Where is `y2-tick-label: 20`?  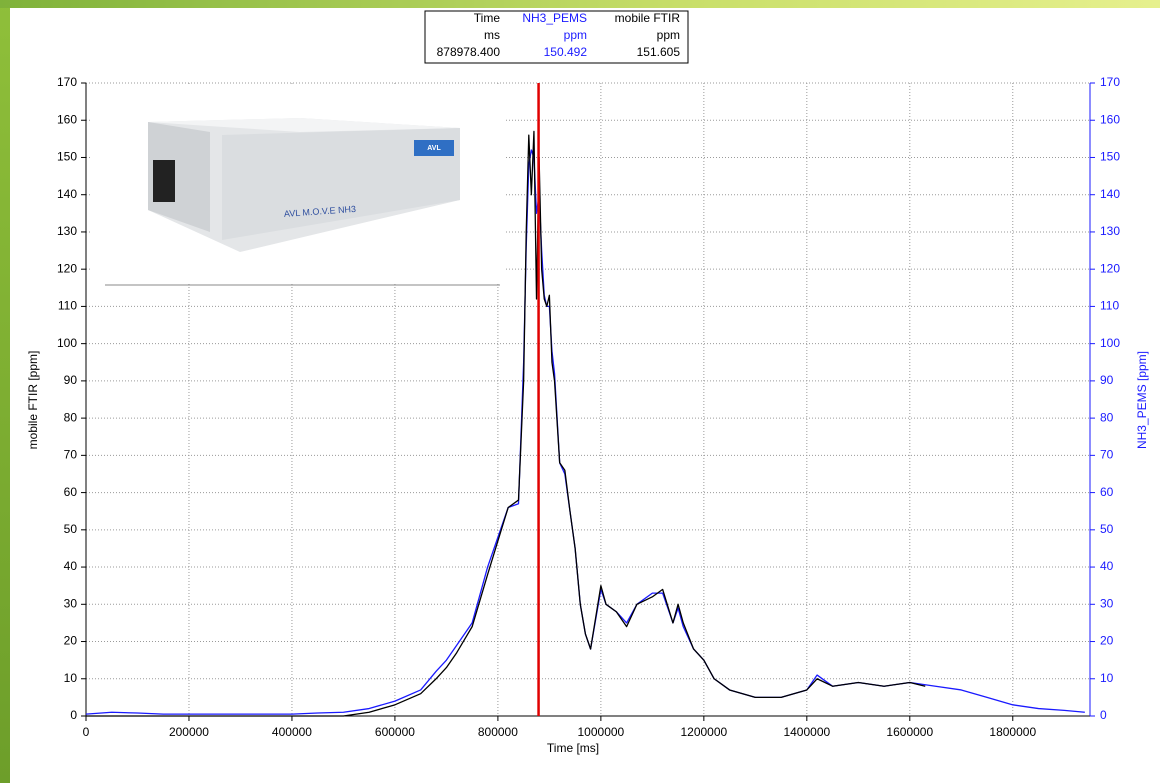
y2-tick-label: 20 is located at coordinates (1107, 641).